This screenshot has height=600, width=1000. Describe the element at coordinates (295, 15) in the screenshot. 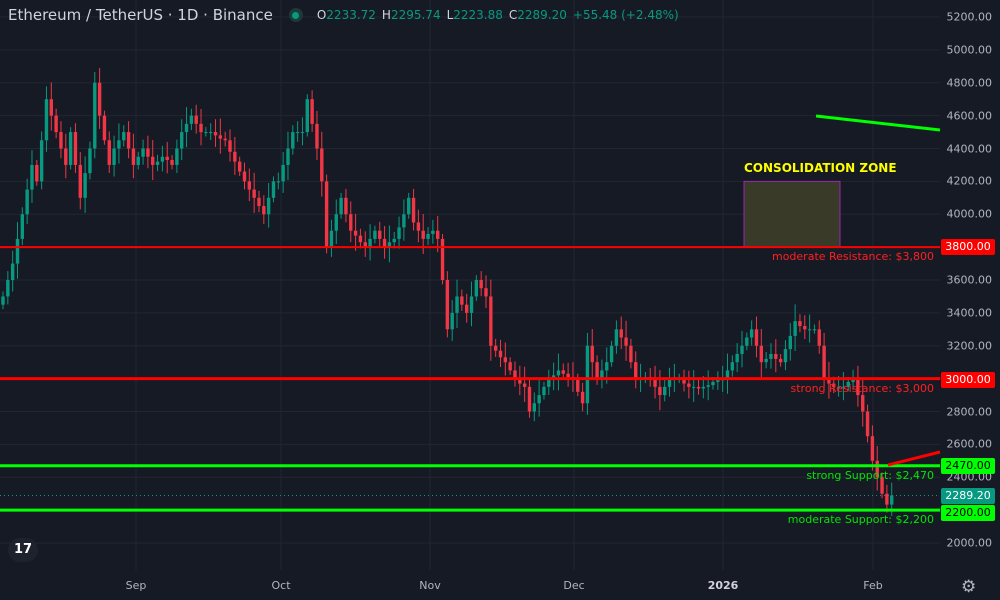

I see `market-status-icon` at that location.